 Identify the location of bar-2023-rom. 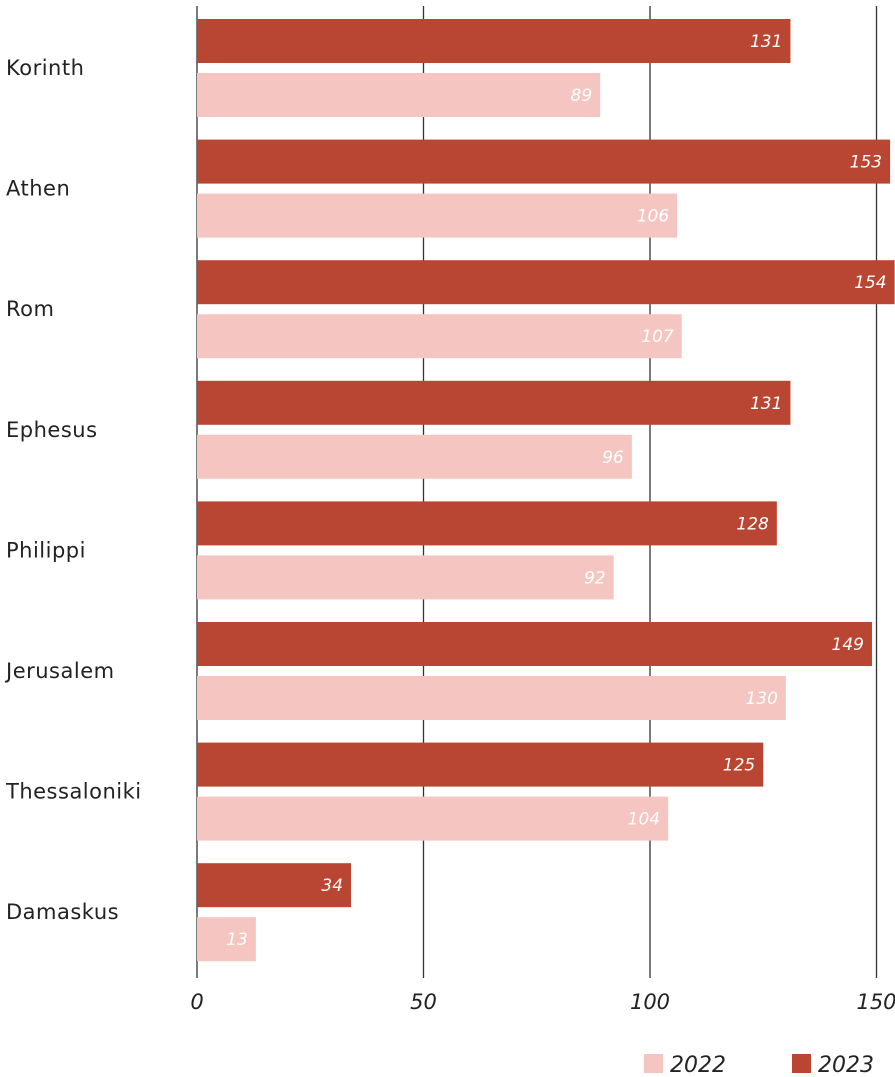
(546, 282).